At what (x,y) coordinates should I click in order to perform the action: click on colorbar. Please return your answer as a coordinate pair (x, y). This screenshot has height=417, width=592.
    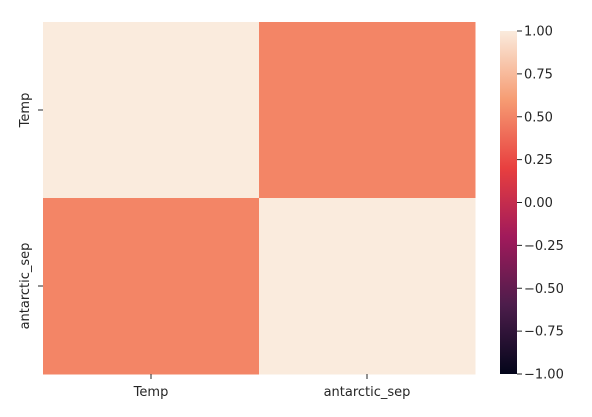
    Looking at the image, I should click on (508, 202).